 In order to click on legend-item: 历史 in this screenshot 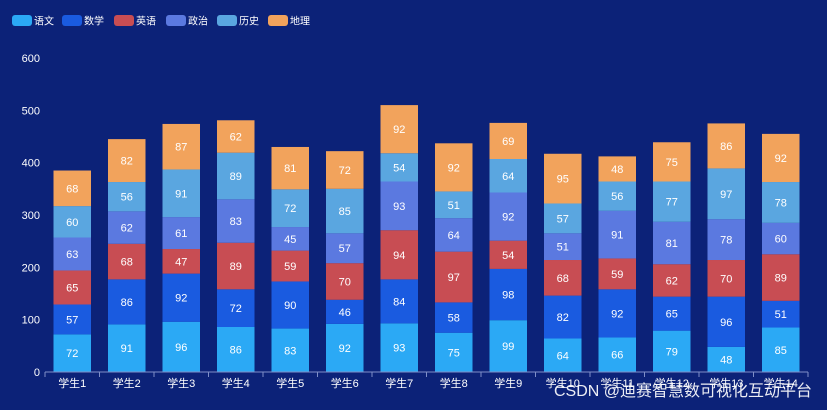, I will do `click(238, 21)`.